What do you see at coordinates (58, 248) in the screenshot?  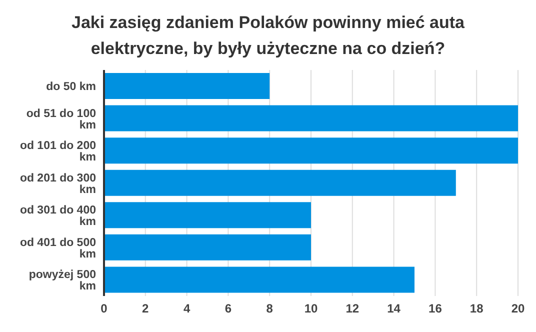 I see `y-tick-label: od 401 do 500 km` at bounding box center [58, 248].